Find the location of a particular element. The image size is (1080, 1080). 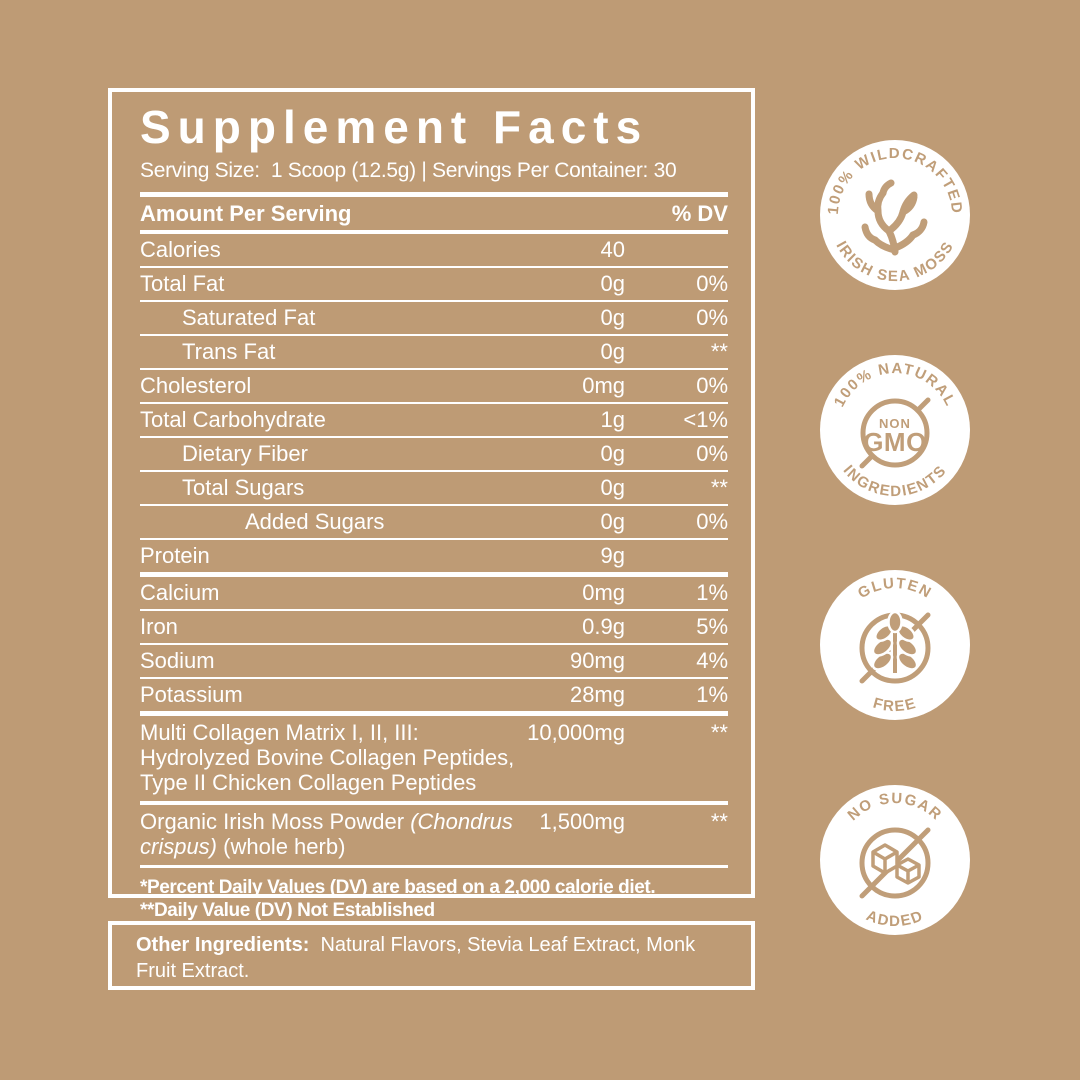

badge-bottom-text: FREE is located at coordinates (894, 705).